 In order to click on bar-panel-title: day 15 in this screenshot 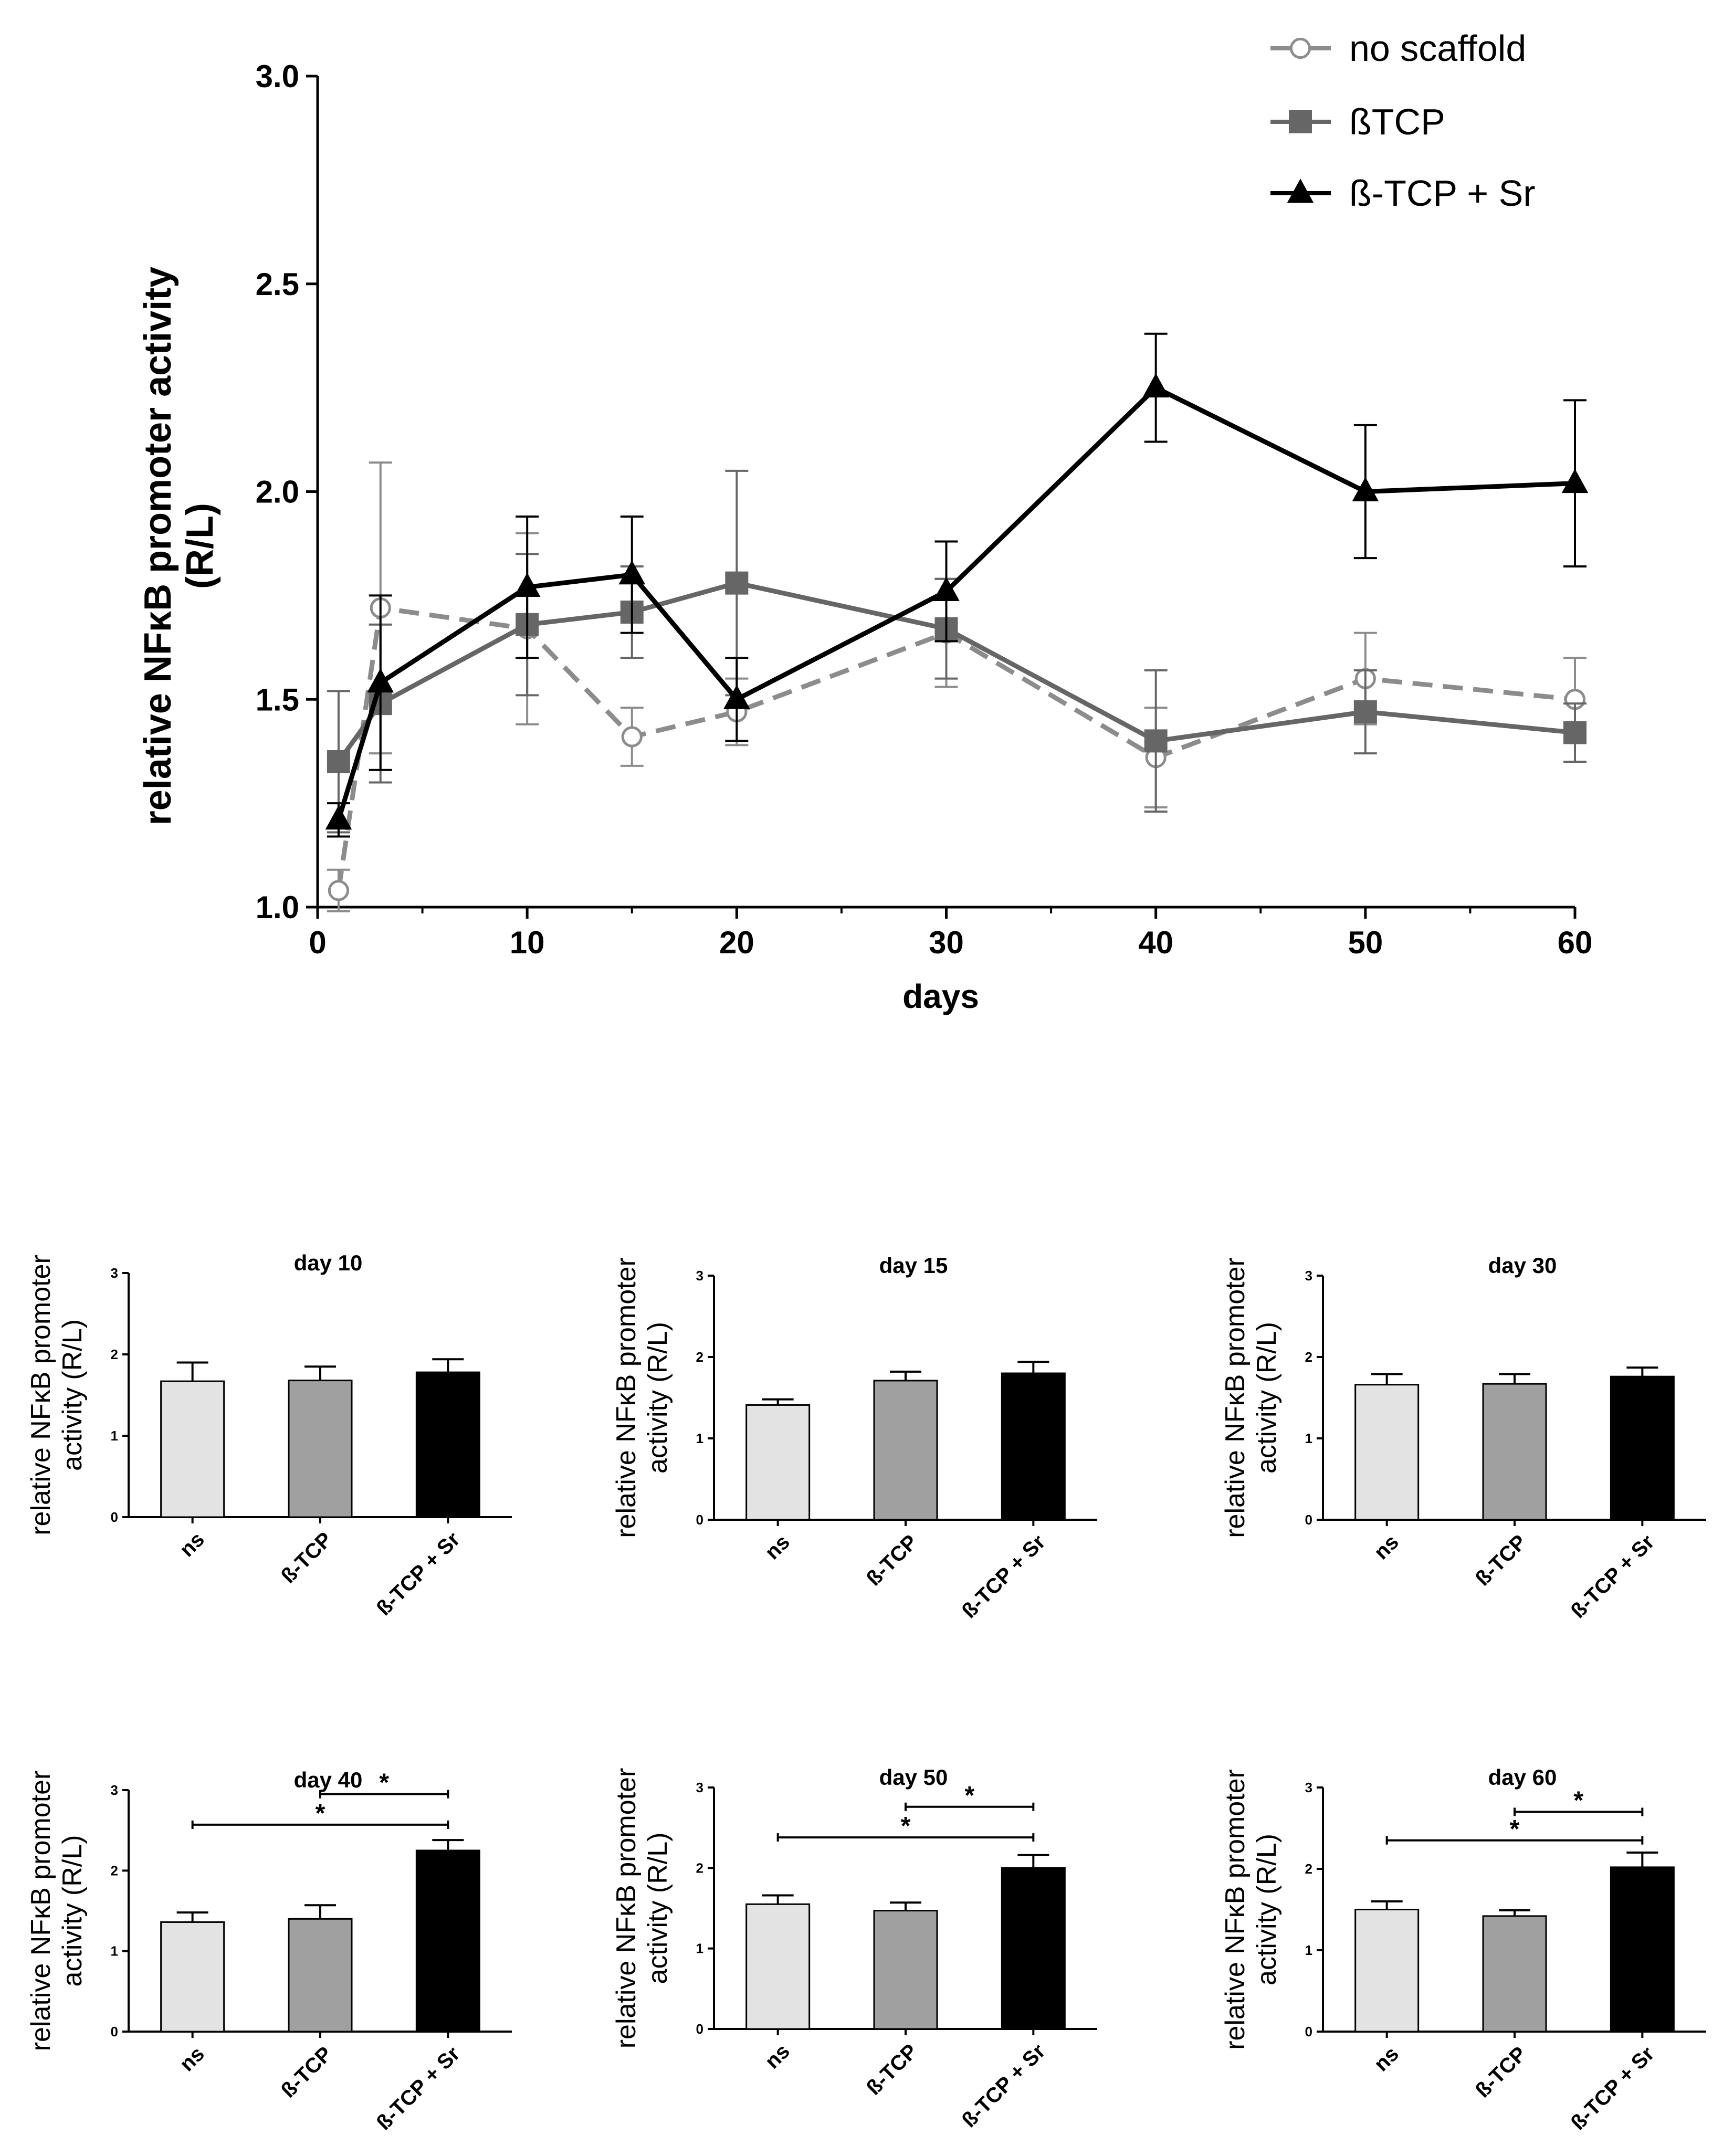, I will do `click(913, 1265)`.